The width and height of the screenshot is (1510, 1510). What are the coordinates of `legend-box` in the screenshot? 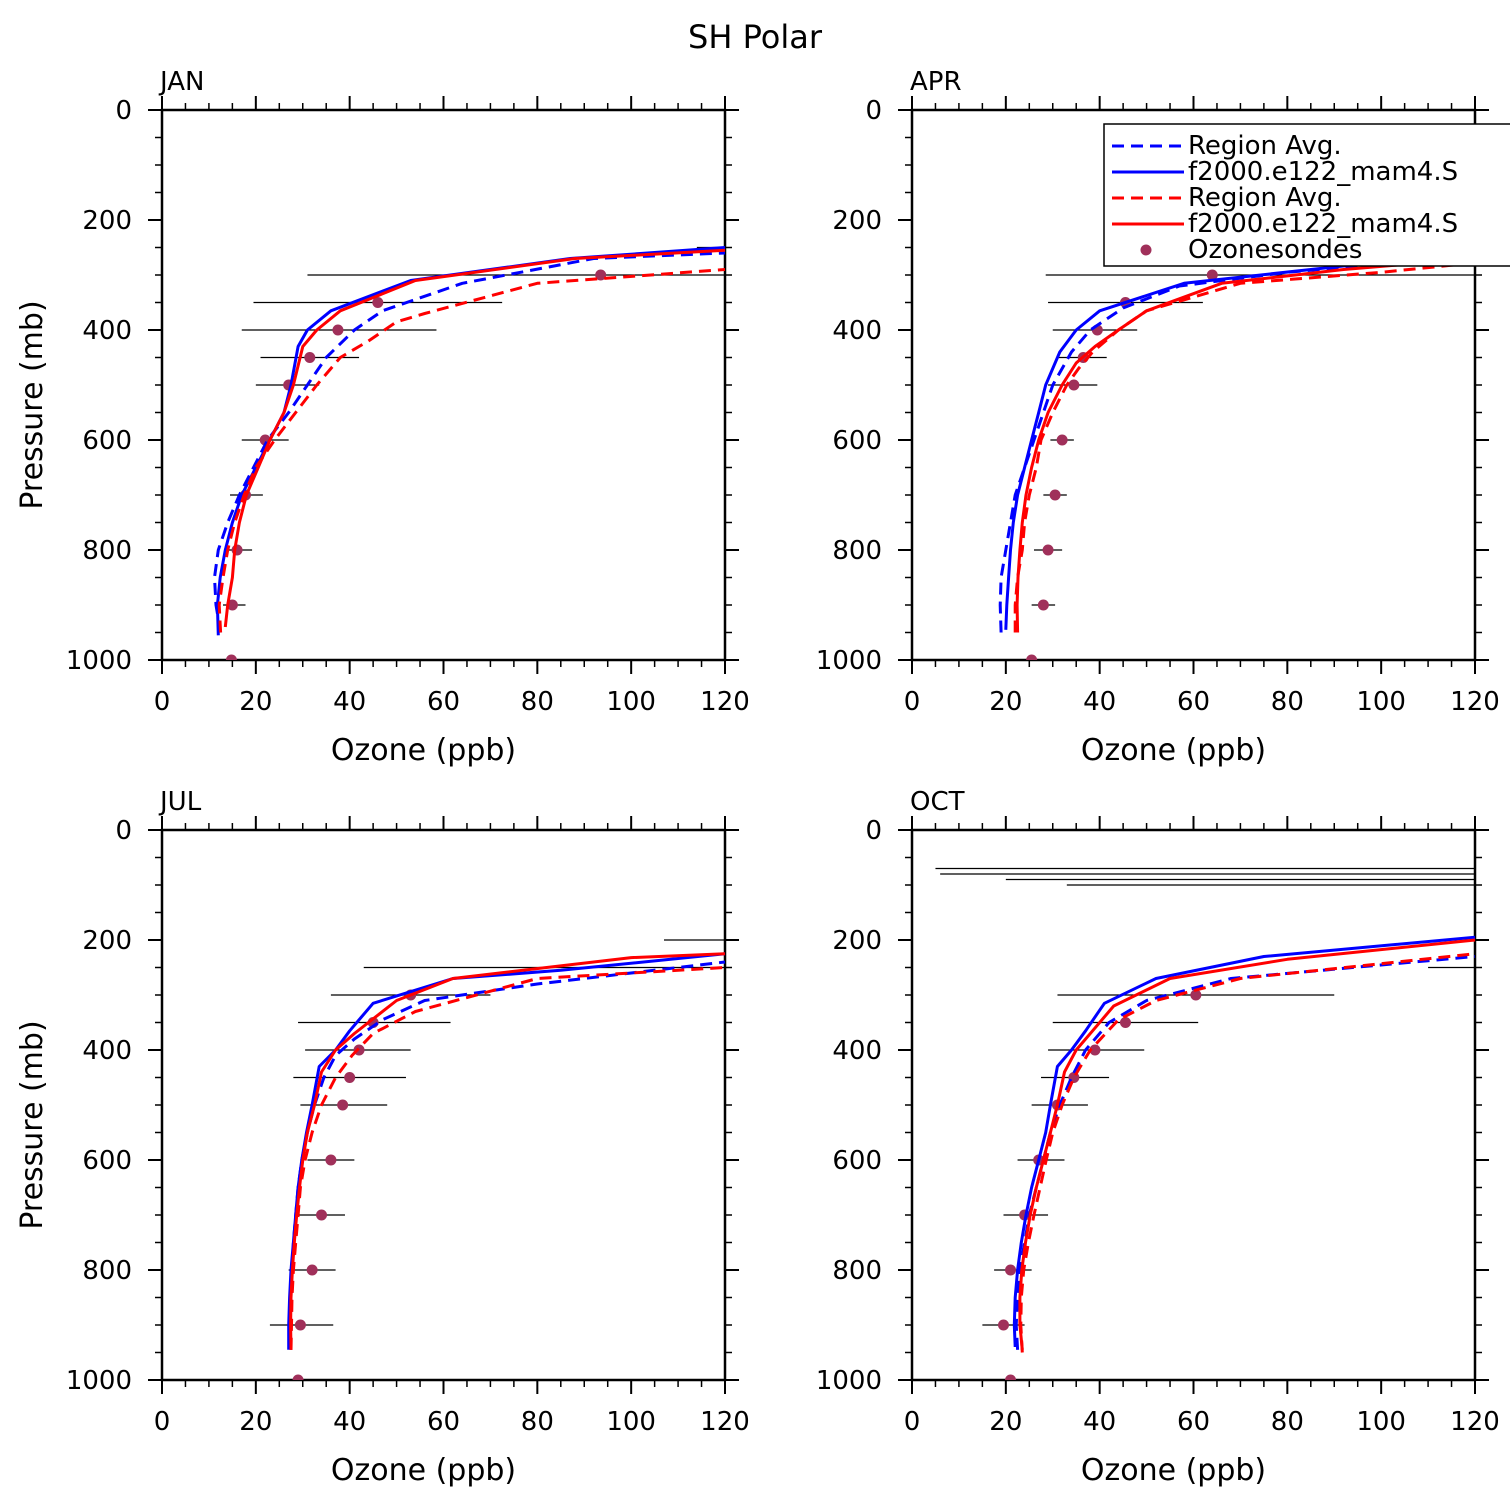 It's located at (1306, 195).